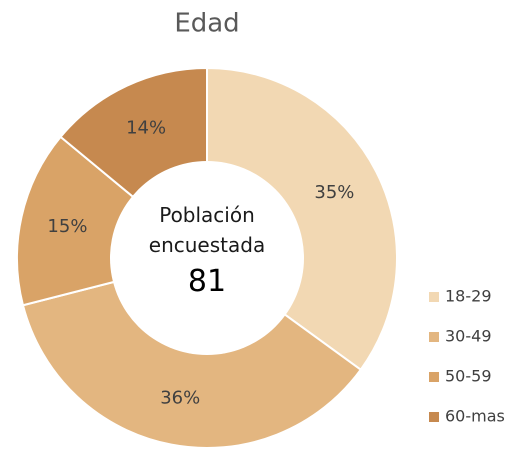 This screenshot has height=459, width=516. What do you see at coordinates (468, 336) in the screenshot?
I see `legend-label: 30-49` at bounding box center [468, 336].